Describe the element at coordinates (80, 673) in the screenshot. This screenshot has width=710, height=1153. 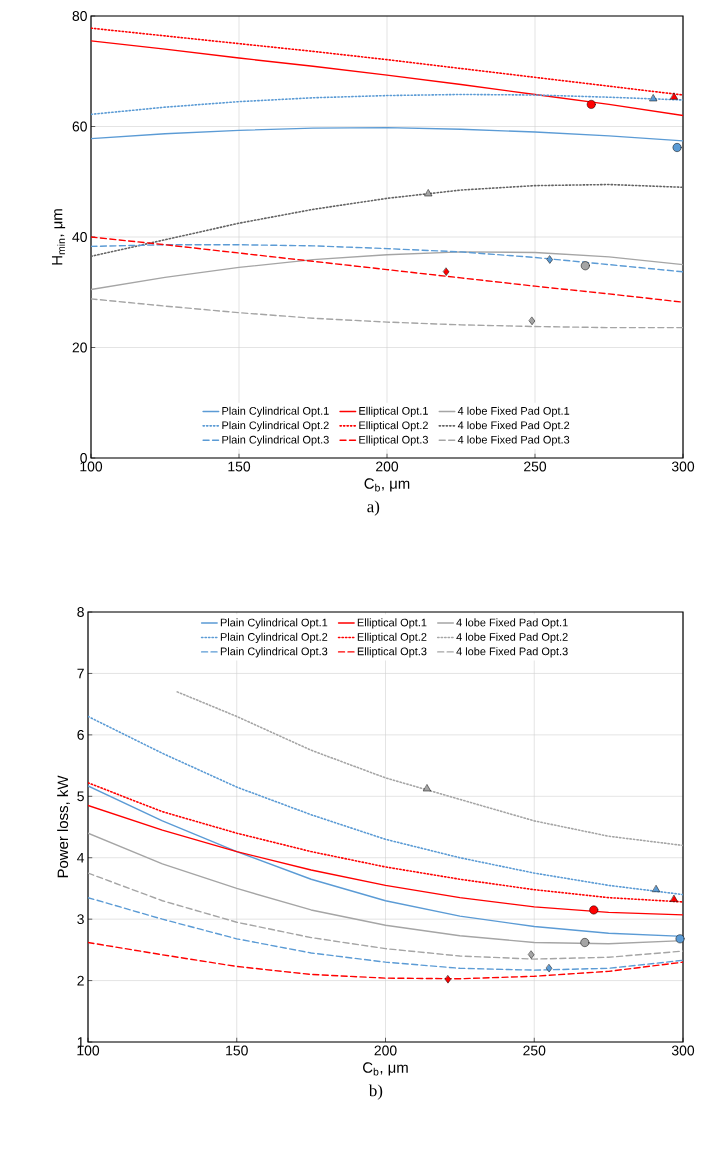
I see `y-tick-label: 7` at that location.